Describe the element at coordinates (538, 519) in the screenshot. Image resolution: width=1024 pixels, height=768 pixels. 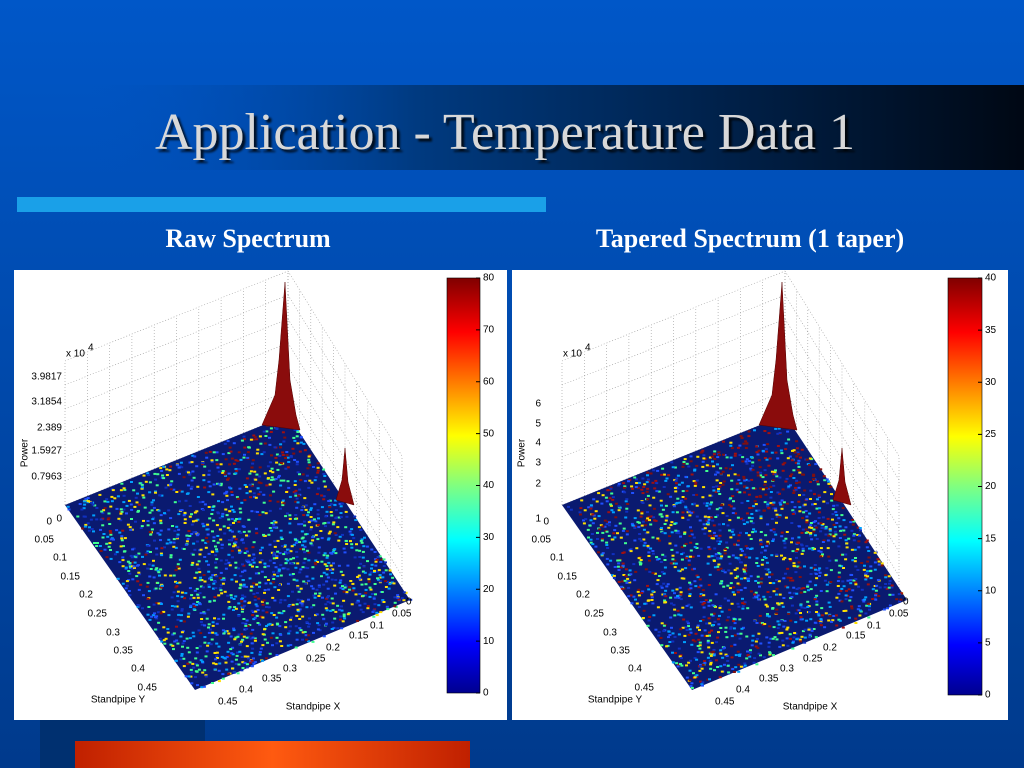
I see `z-tick-label: 1` at that location.